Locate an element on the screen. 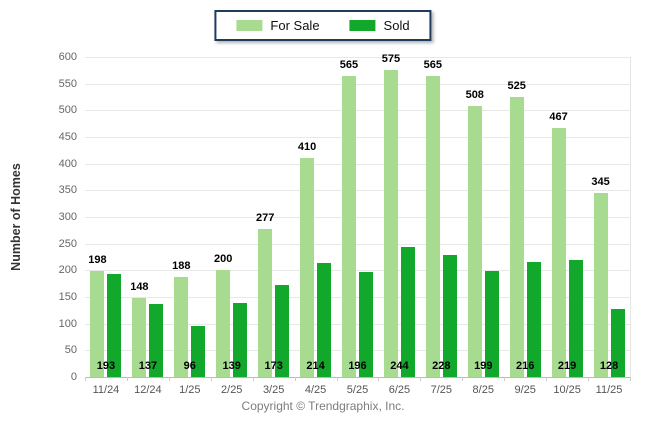 Image resolution: width=646 pixels, height=434 pixels. x-axis-label: 7/25 is located at coordinates (441, 390).